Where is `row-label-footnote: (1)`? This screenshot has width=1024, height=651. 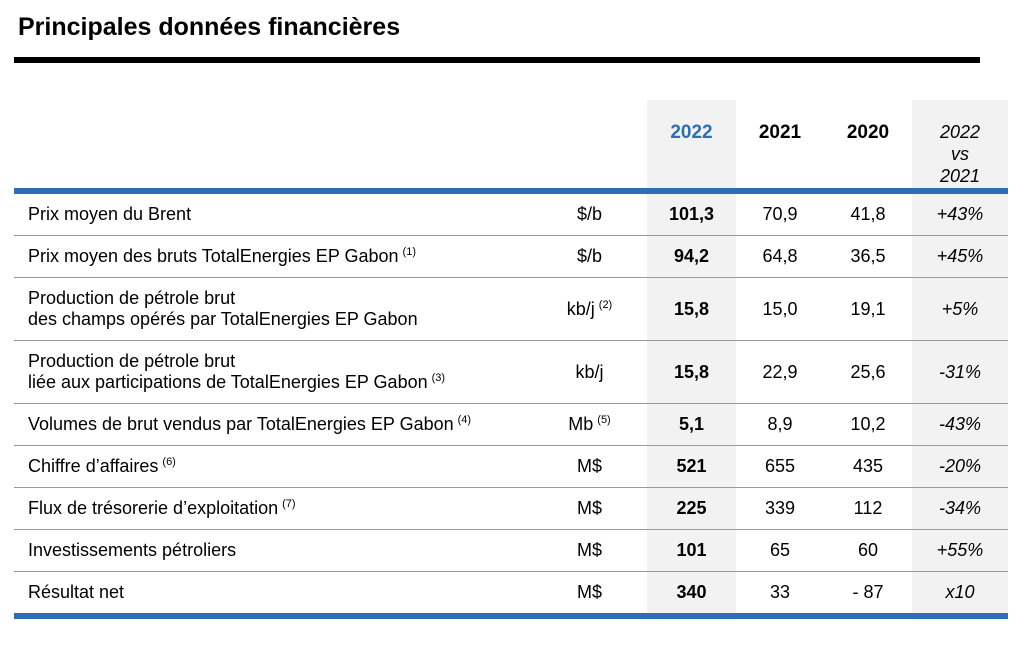
row-label-footnote: (1) is located at coordinates (409, 252).